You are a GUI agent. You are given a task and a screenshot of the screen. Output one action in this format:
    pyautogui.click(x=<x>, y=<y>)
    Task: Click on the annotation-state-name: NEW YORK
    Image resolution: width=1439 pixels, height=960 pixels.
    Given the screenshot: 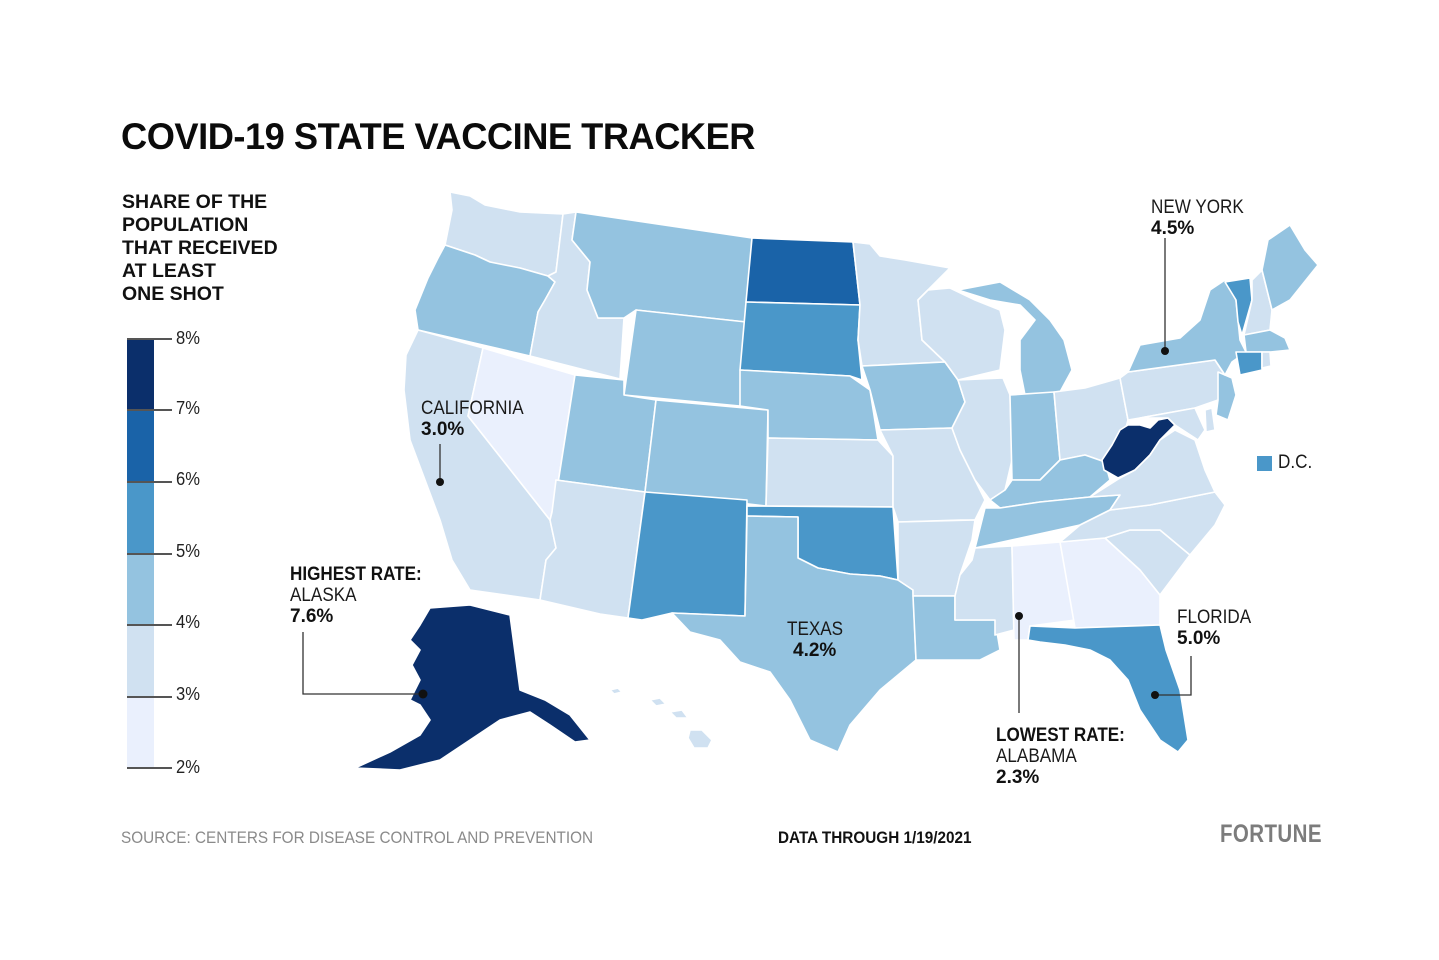 What is the action you would take?
    pyautogui.click(x=1197, y=207)
    